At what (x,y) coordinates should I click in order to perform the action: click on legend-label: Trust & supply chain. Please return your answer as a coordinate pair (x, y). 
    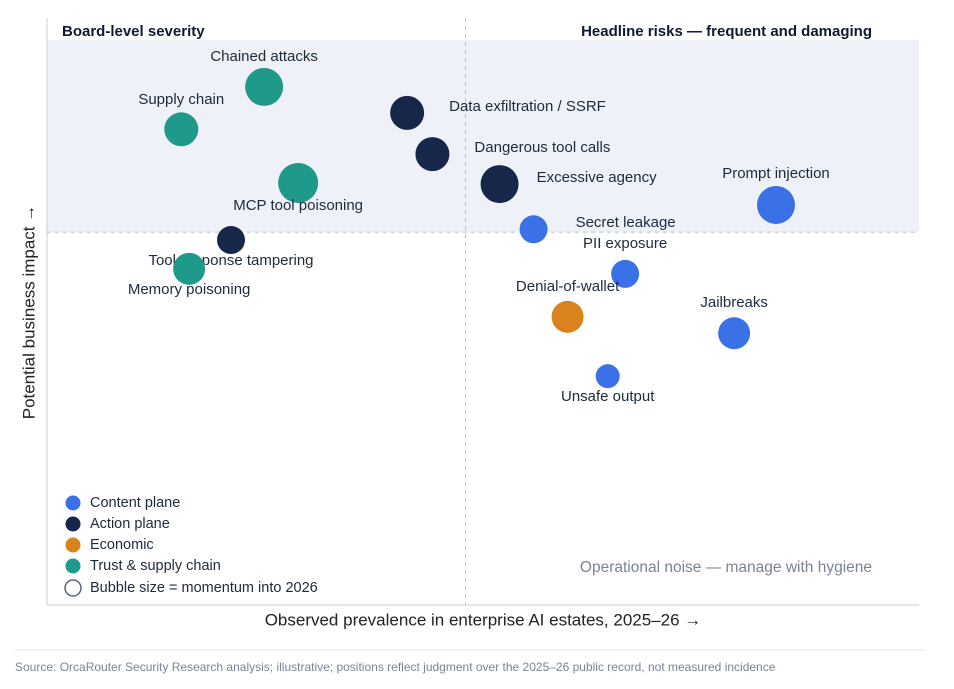
    Looking at the image, I should click on (155, 566).